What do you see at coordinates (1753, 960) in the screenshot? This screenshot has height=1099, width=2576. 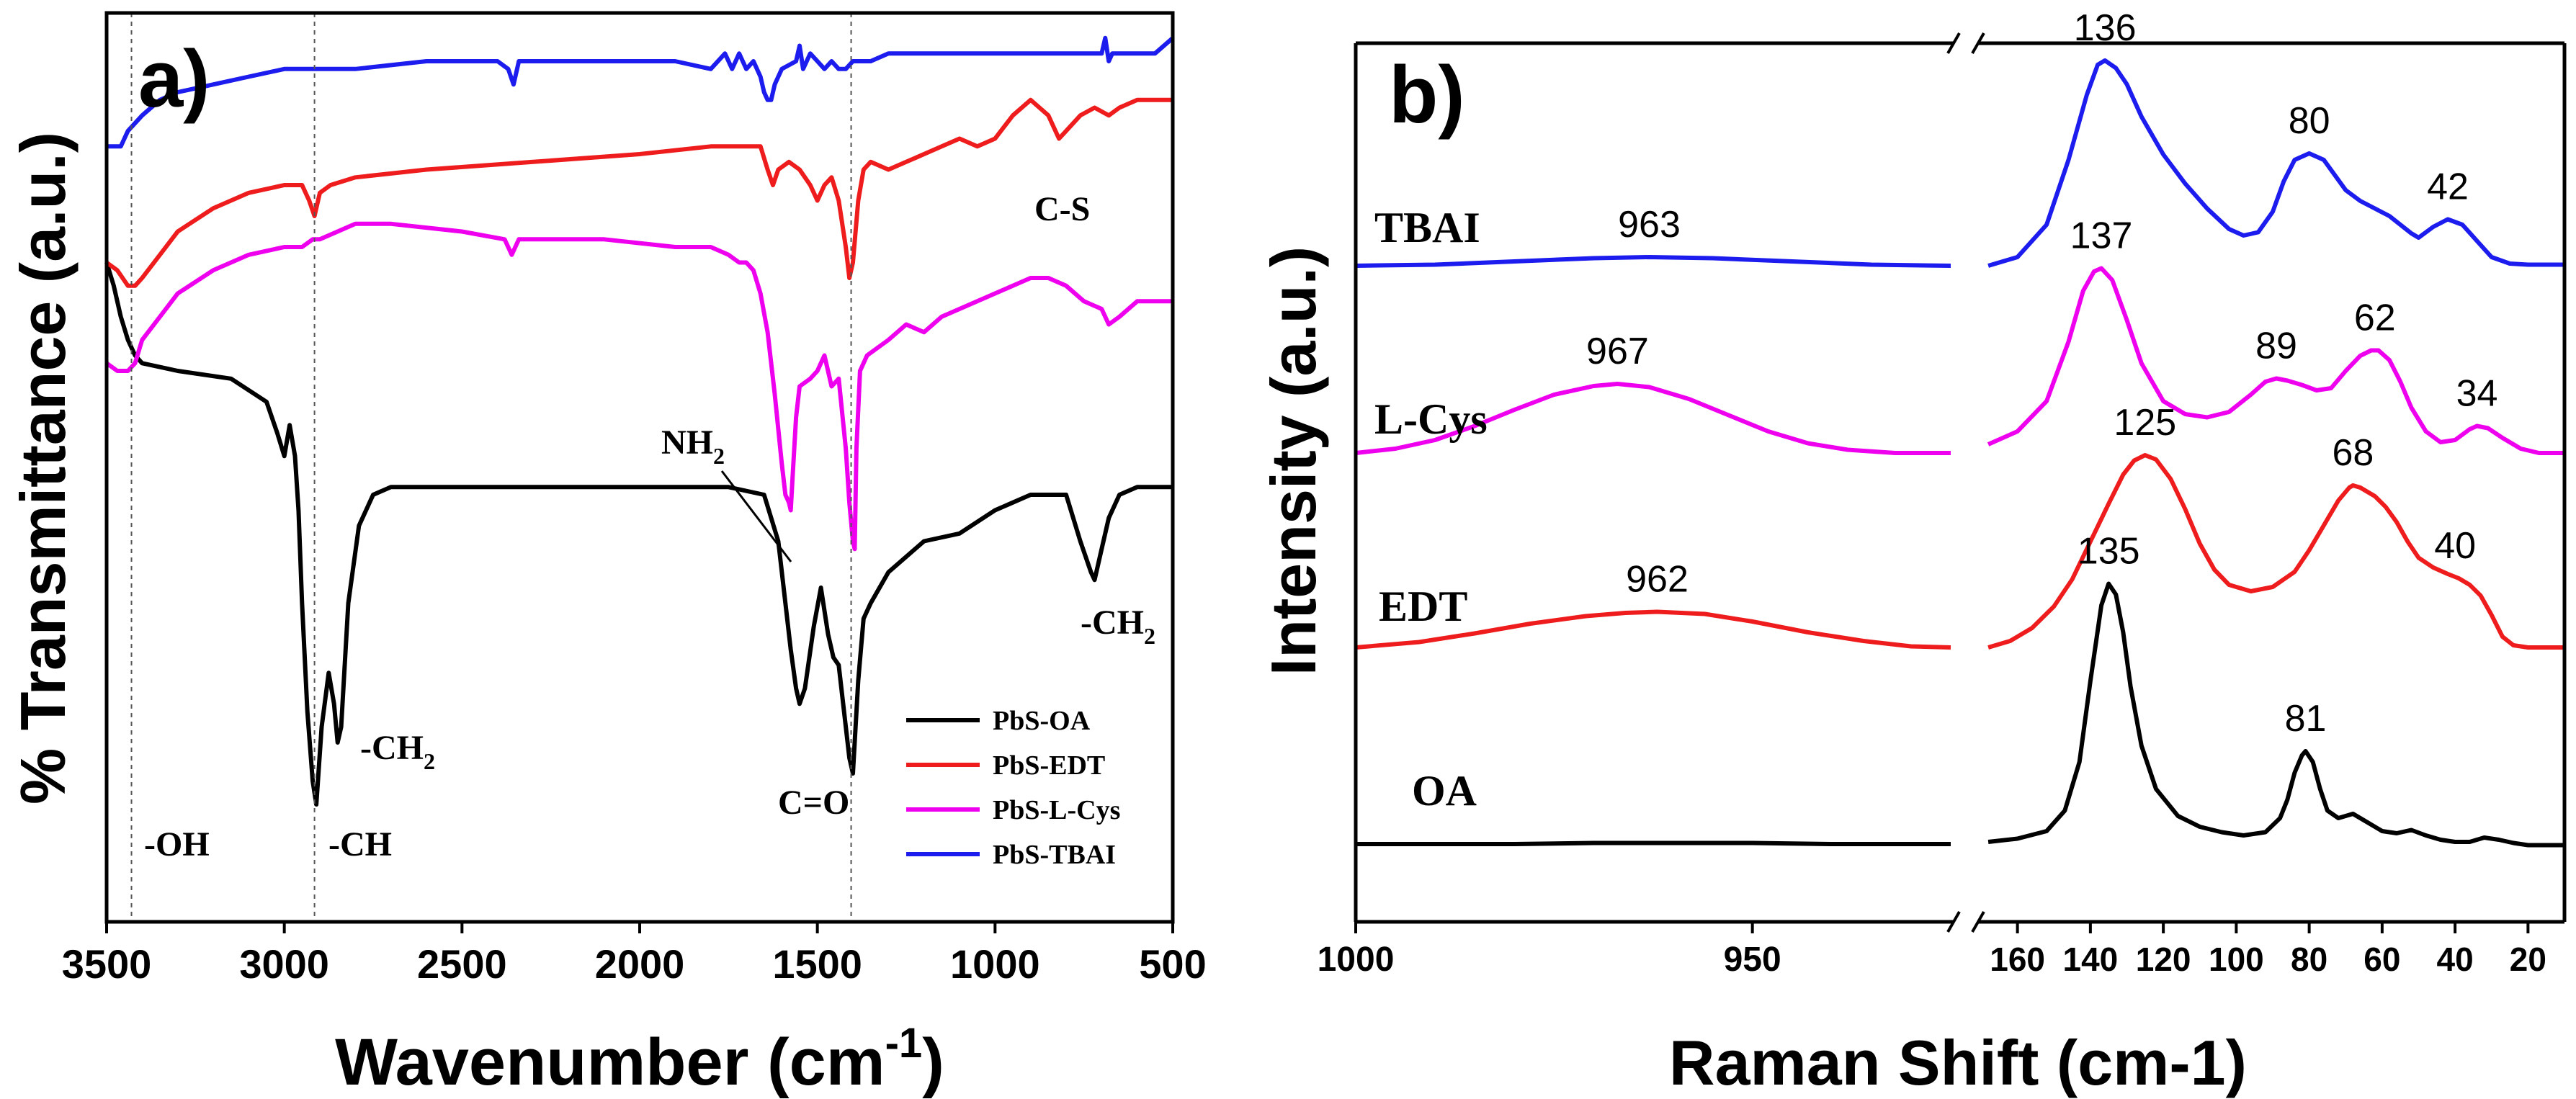 I see `raman-x-tick-label-950: 950` at bounding box center [1753, 960].